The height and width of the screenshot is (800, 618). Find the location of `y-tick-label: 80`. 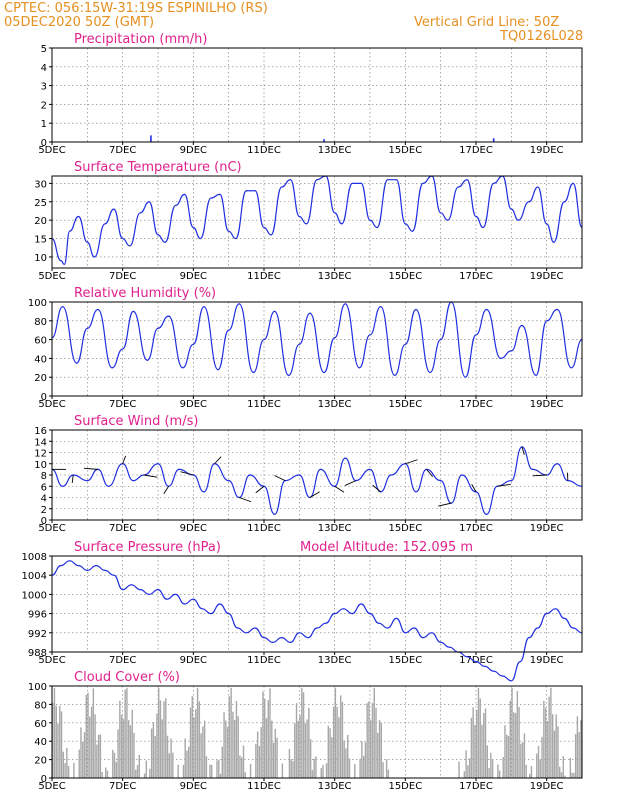

y-tick-label: 80 is located at coordinates (40, 705).